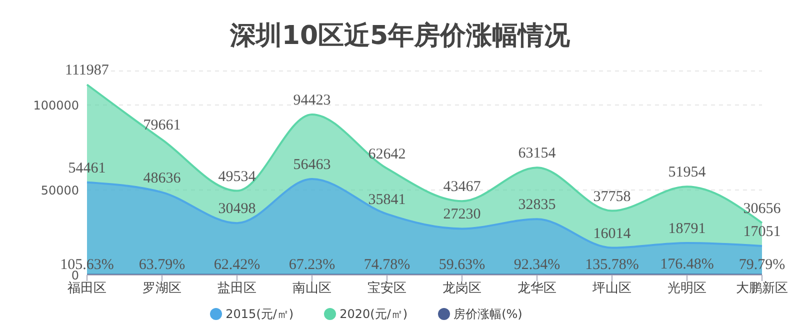 The width and height of the screenshot is (800, 325). Describe the element at coordinates (462, 288) in the screenshot. I see `x-tick-label: 龙岗区` at that location.